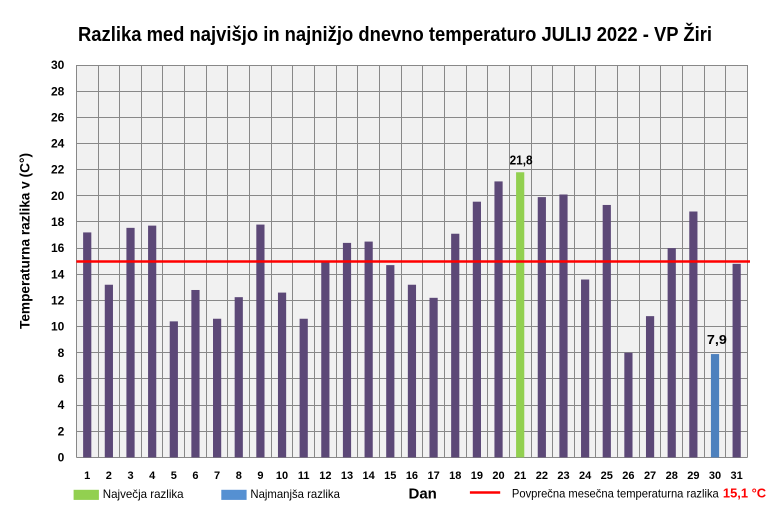  What do you see at coordinates (347, 476) in the screenshot?
I see `svg-text: 13` at bounding box center [347, 476].